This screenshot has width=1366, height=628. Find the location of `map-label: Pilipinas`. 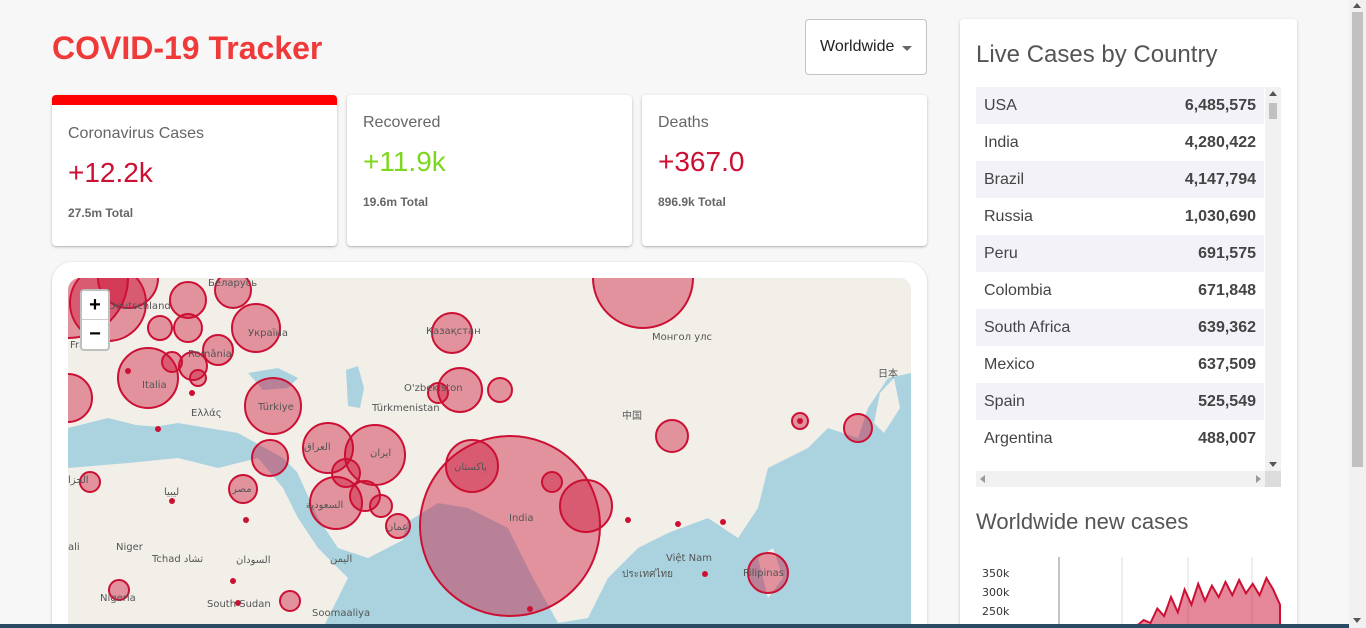

map-label: Pilipinas is located at coordinates (763, 573).